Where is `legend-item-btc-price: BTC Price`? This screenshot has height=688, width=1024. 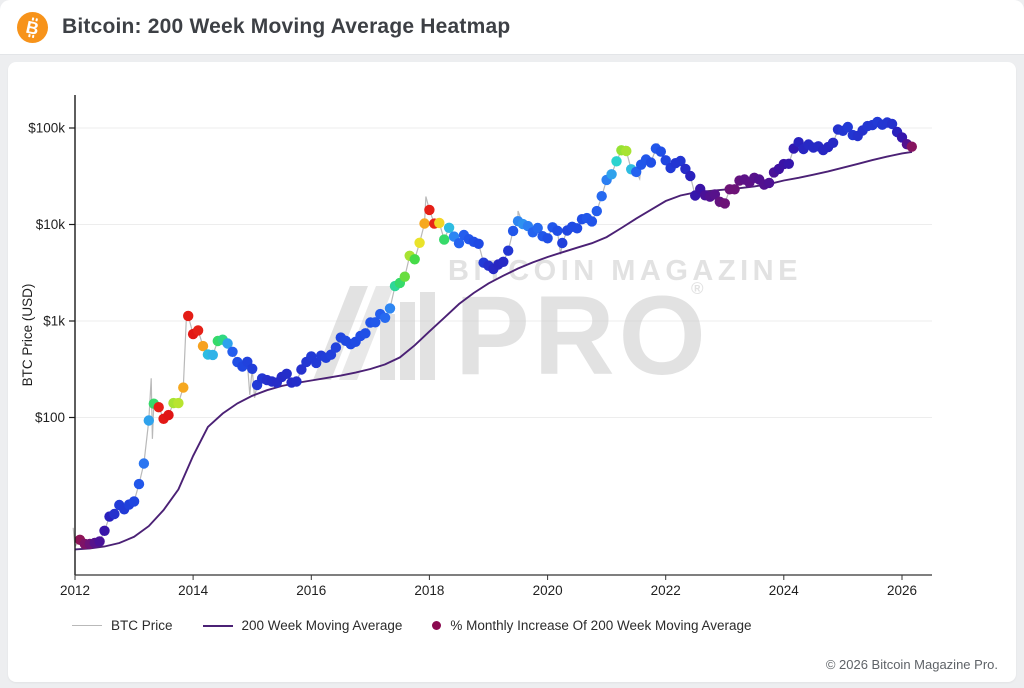
legend-item-btc-price: BTC Price is located at coordinates (122, 625).